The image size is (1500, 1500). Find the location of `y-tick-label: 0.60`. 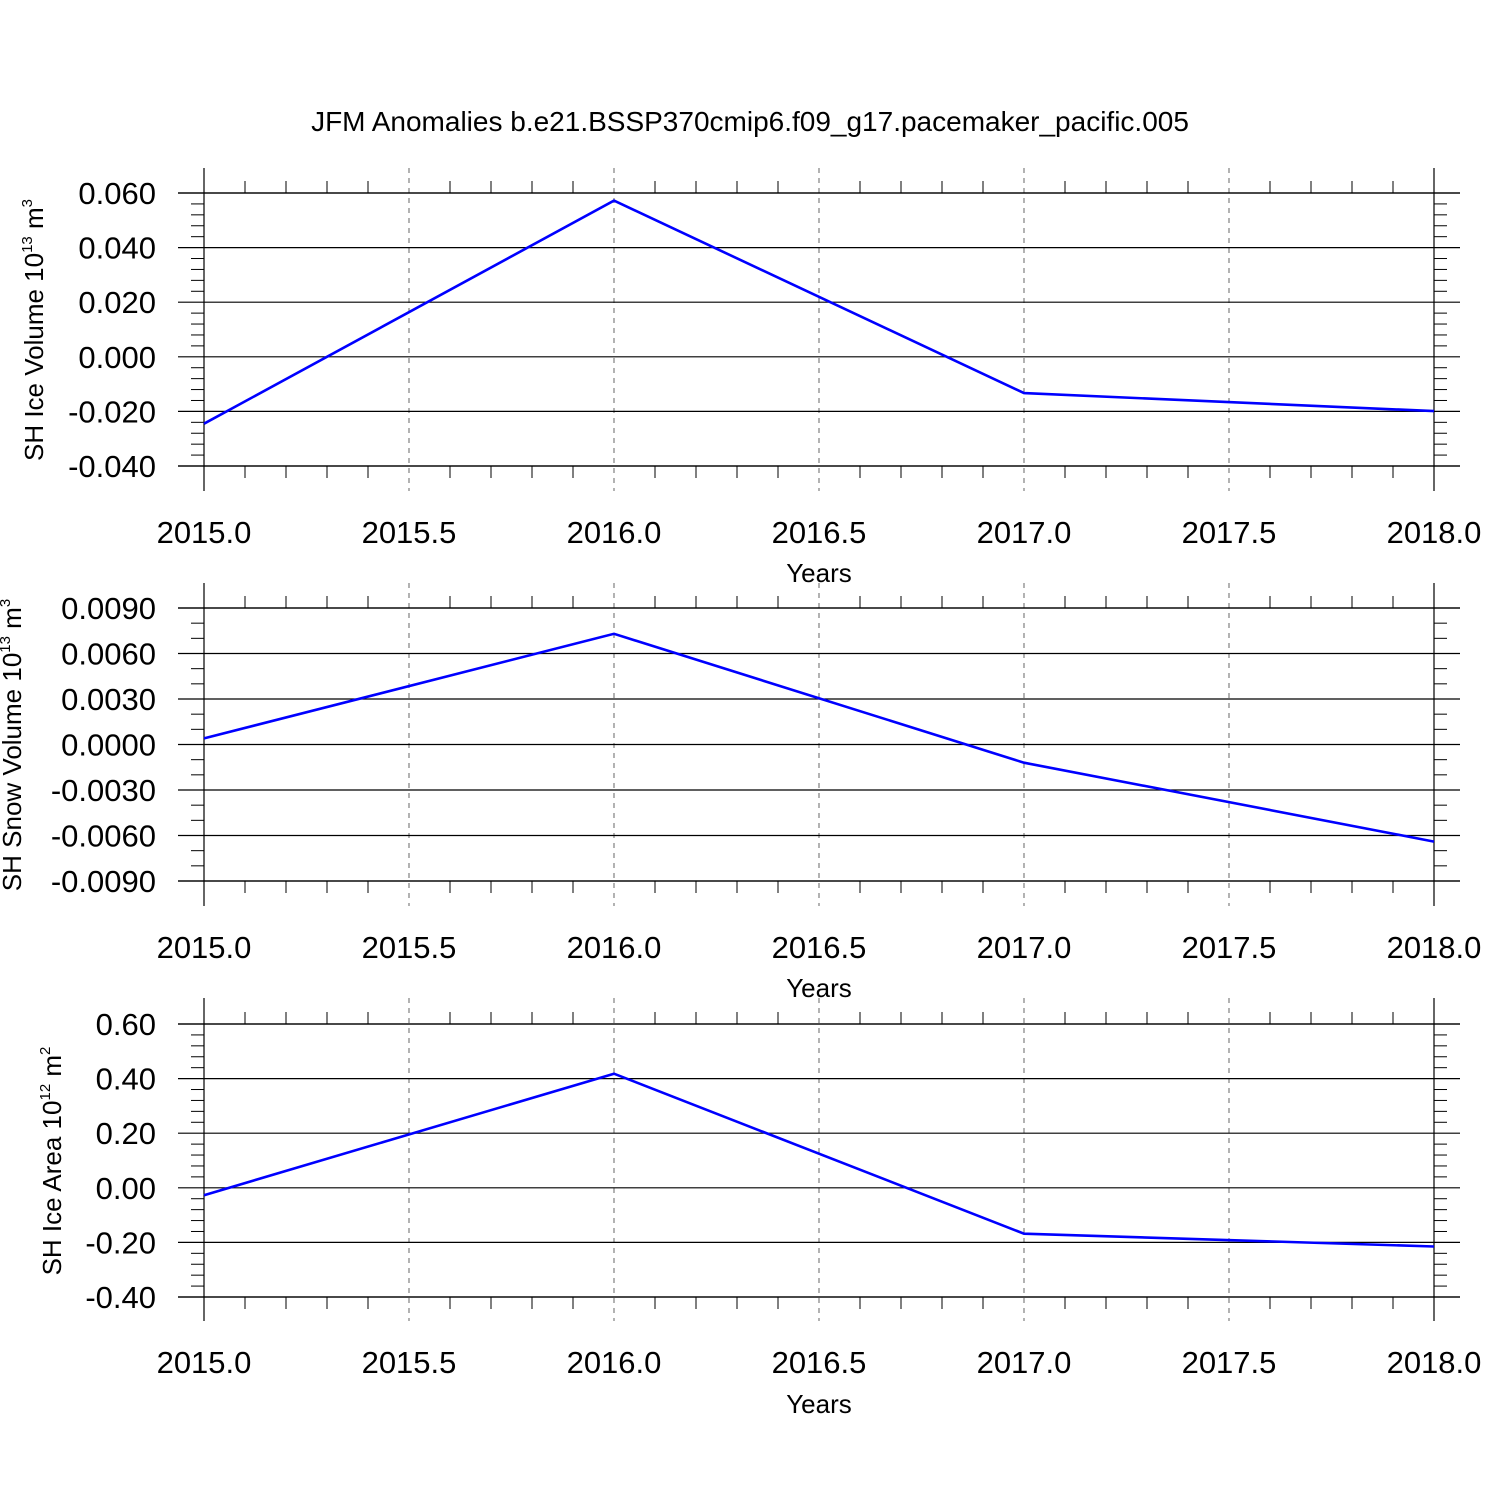

y-tick-label: 0.60 is located at coordinates (126, 1024).